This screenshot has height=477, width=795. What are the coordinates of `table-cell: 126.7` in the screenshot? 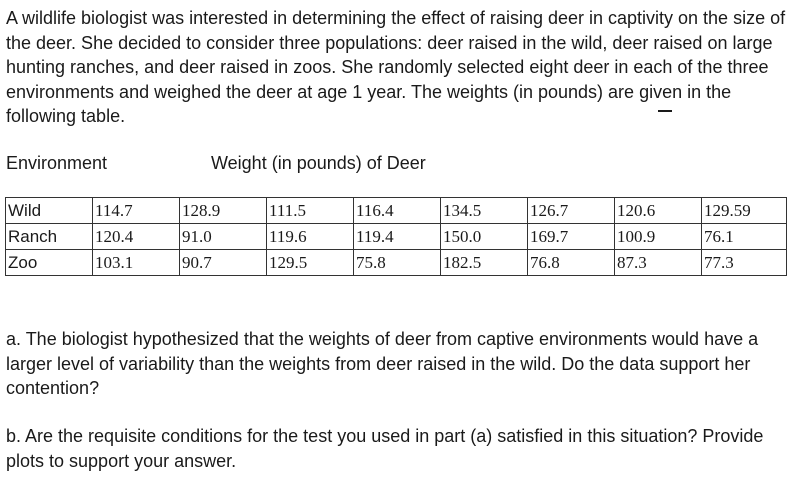 It's located at (571, 210).